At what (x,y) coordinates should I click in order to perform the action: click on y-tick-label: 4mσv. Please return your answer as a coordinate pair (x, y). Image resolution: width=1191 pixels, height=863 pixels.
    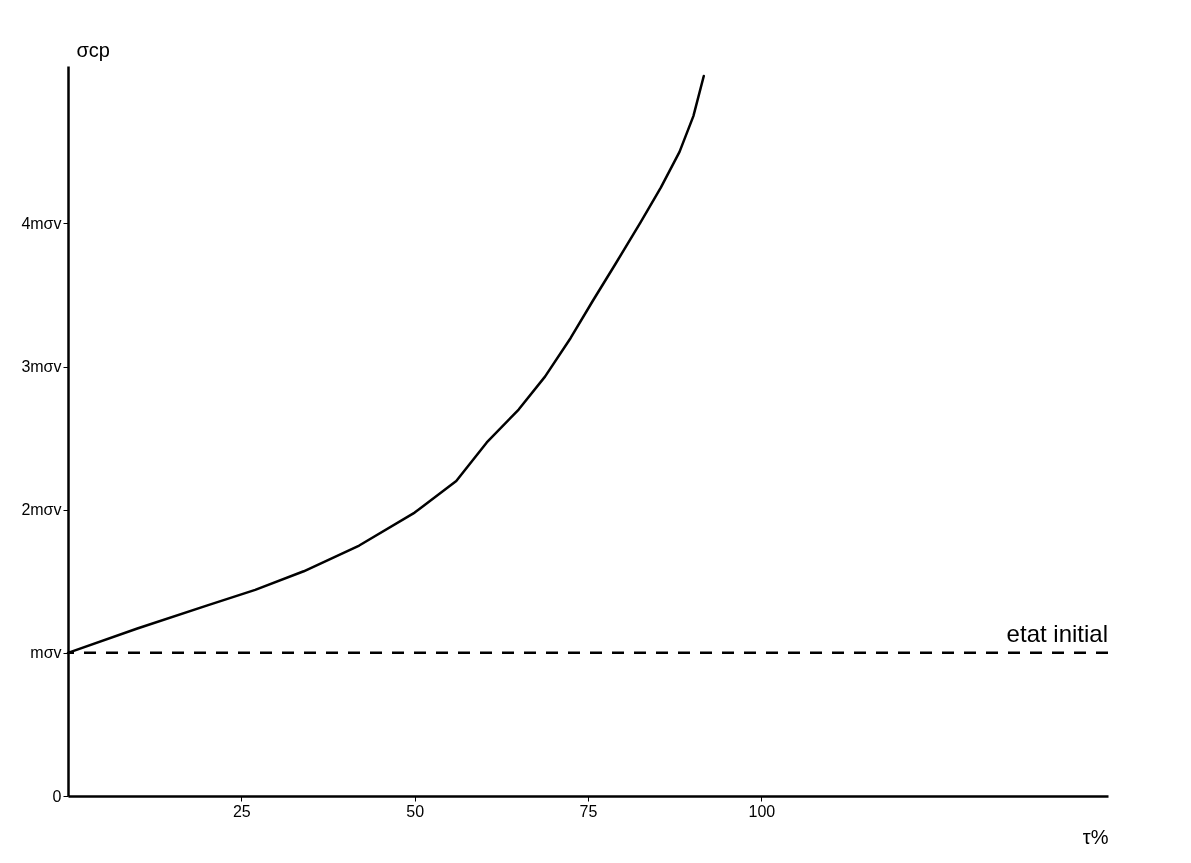
    Looking at the image, I should click on (41, 223).